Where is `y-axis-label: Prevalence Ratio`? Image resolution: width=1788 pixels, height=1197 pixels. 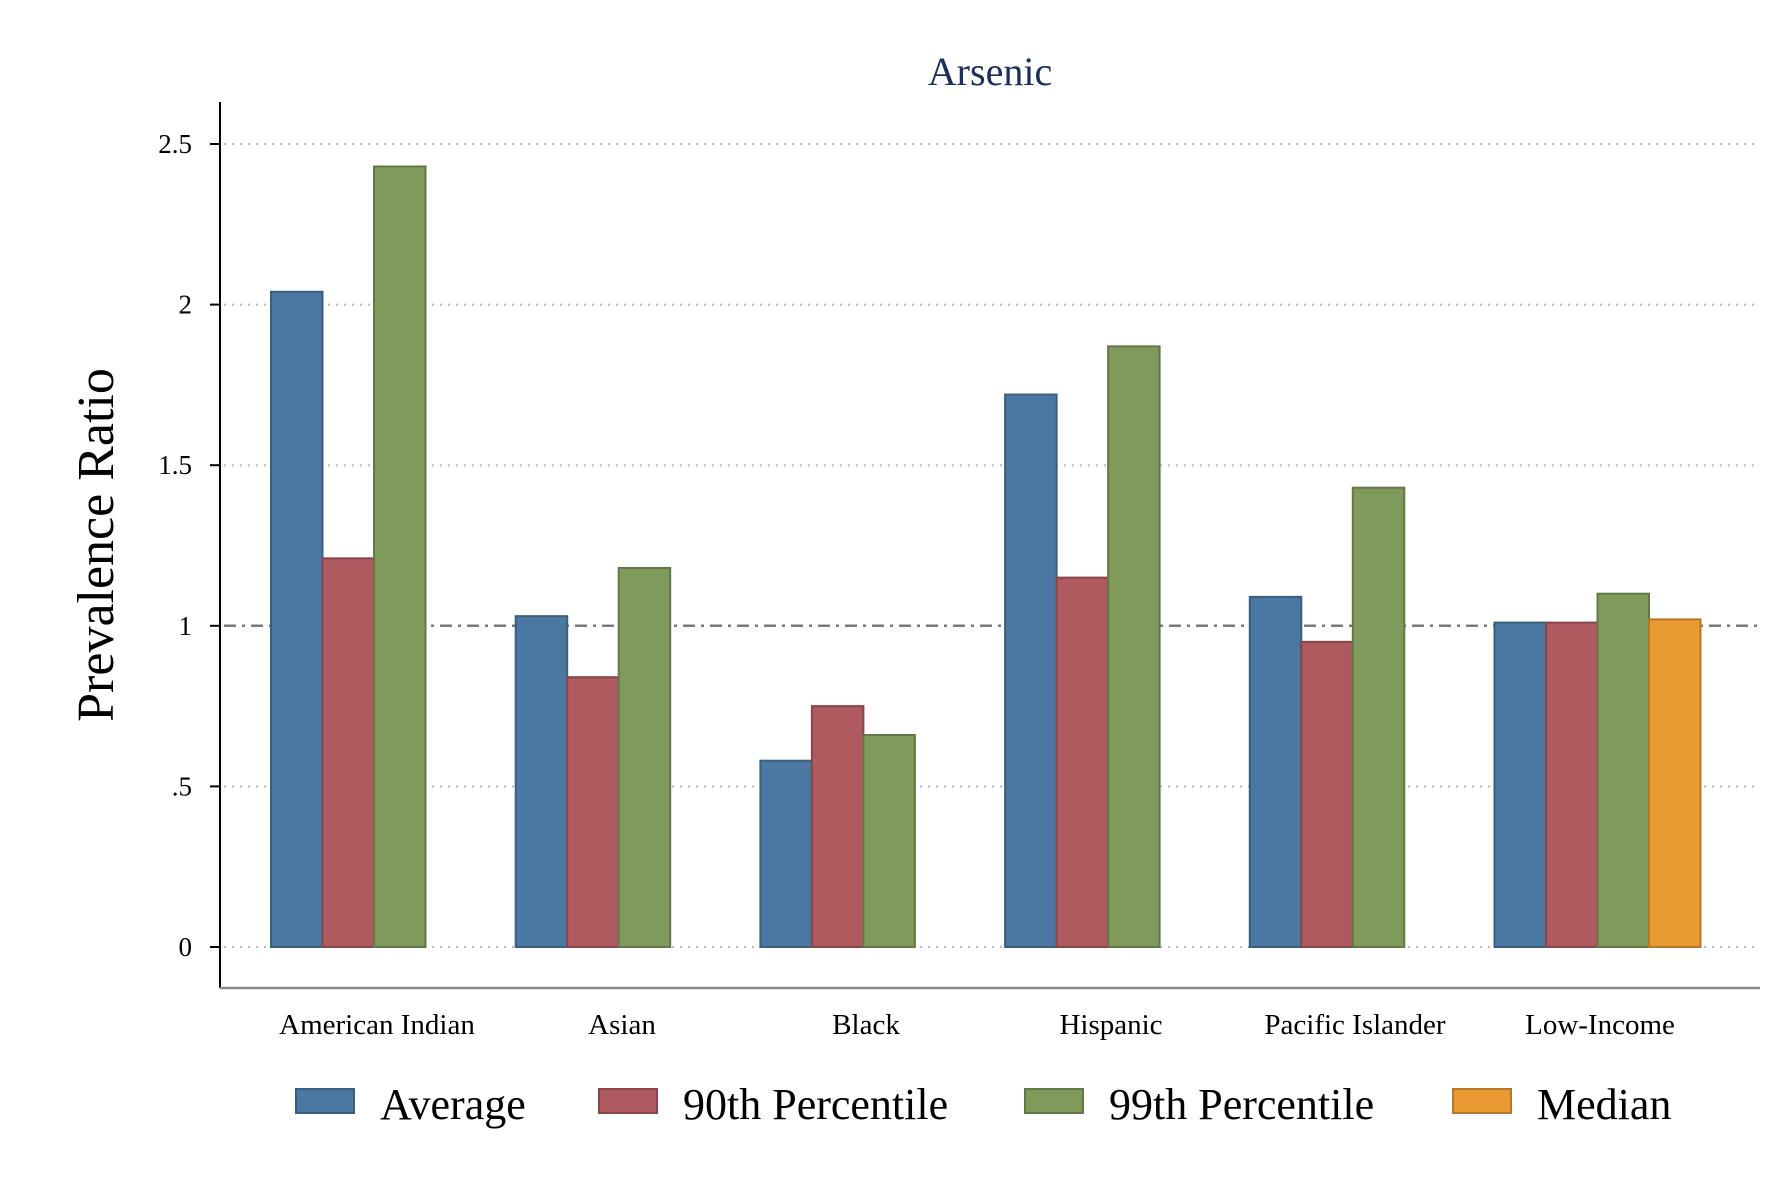 y-axis-label: Prevalence Ratio is located at coordinates (96, 545).